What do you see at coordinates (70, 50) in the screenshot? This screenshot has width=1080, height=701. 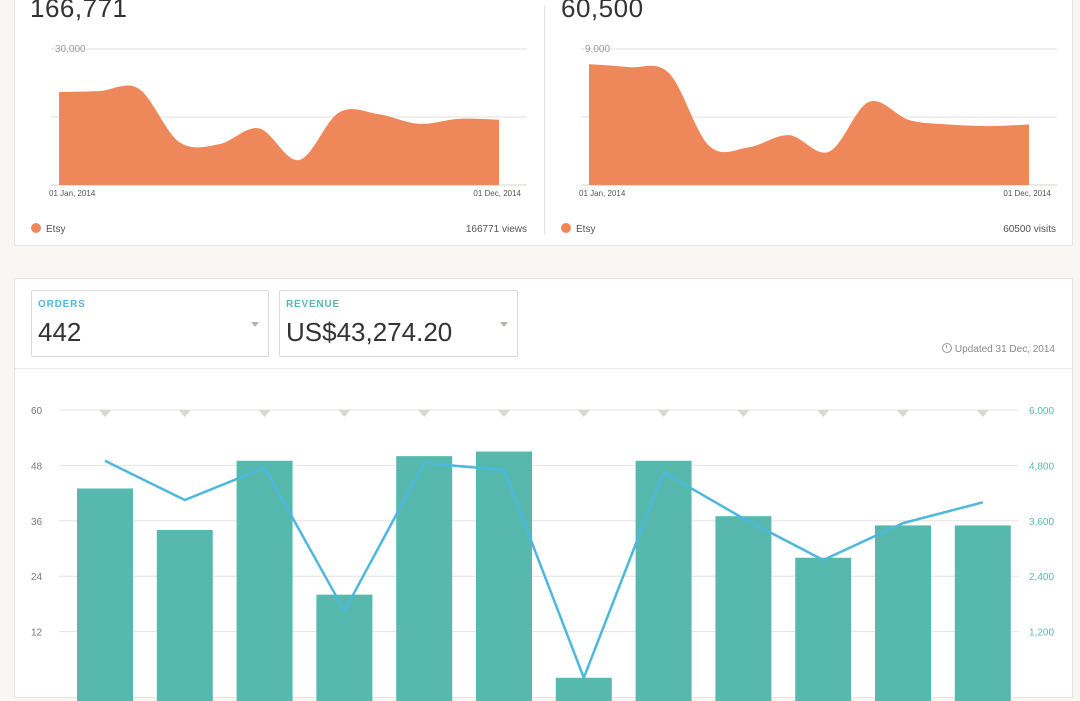 I see `views-y-tick-label: 30,000` at bounding box center [70, 50].